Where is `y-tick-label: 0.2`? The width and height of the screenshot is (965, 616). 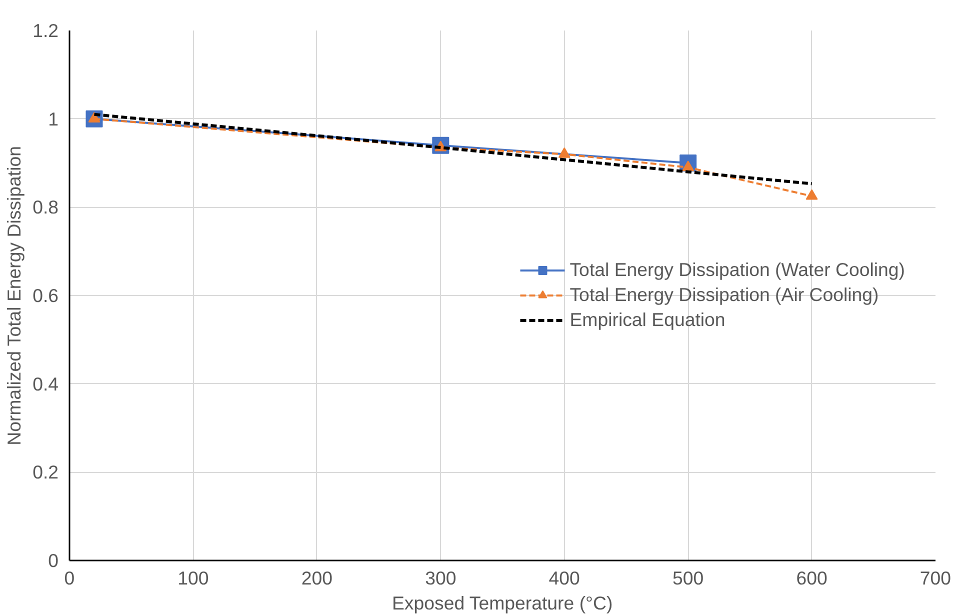
y-tick-label: 0.2 is located at coordinates (45, 472).